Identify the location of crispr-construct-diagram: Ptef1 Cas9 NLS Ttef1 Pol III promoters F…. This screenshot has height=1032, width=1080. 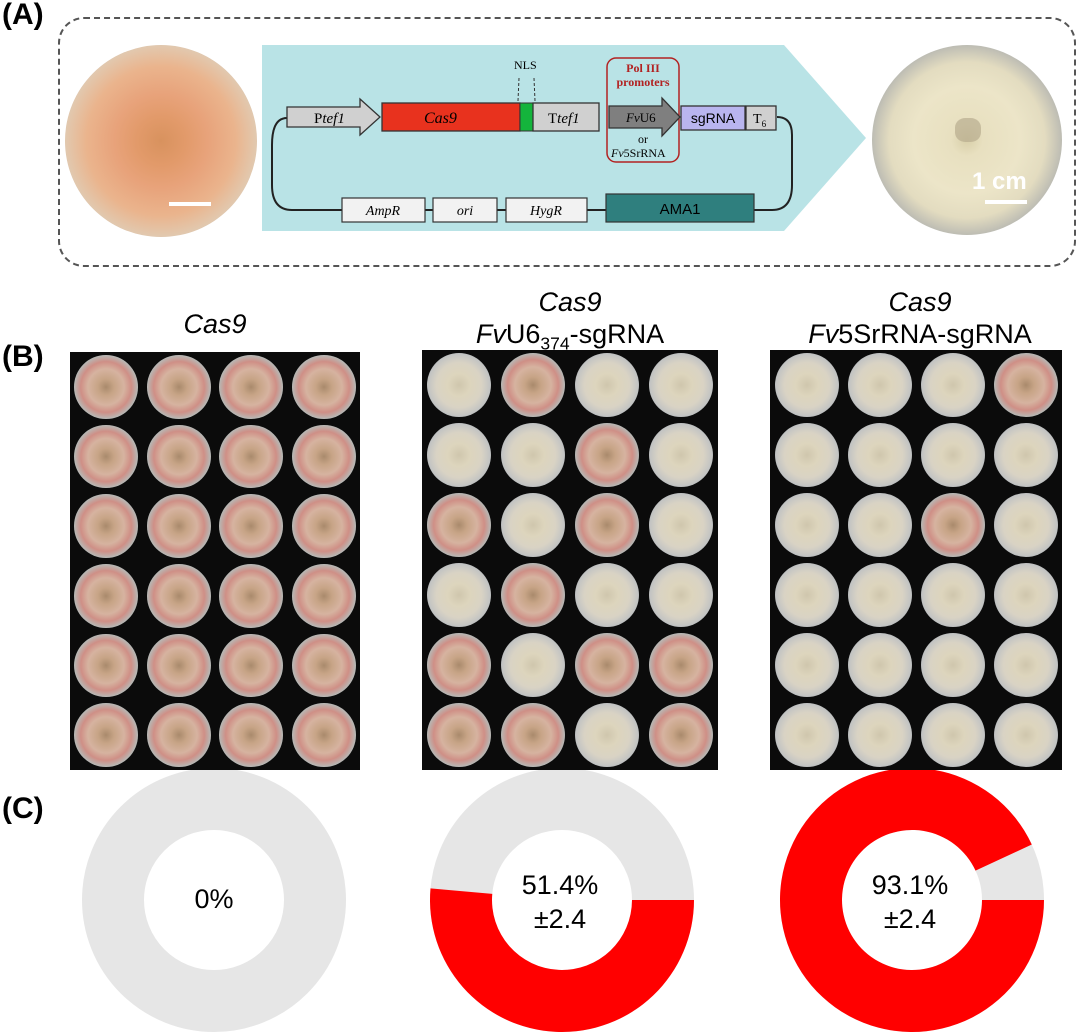
(564, 138).